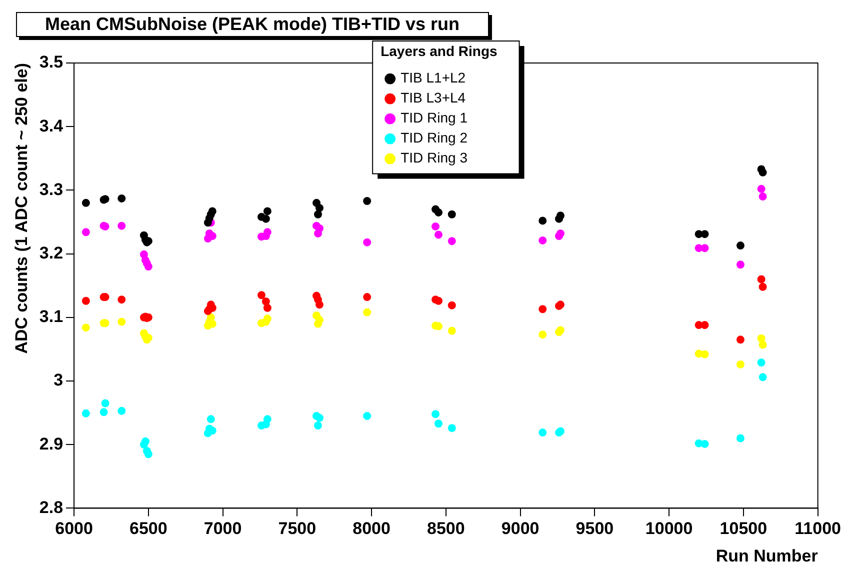  What do you see at coordinates (51, 189) in the screenshot?
I see `y-tick-label: 3.3` at bounding box center [51, 189].